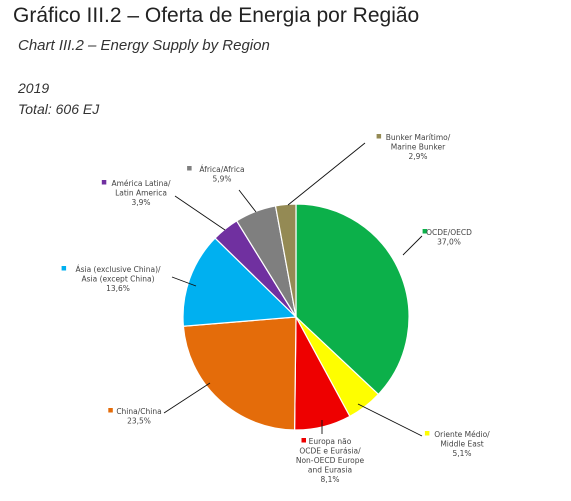 The width and height of the screenshot is (571, 501). I want to click on slice-label-text: OCDE e Eurásia/, so click(330, 451).